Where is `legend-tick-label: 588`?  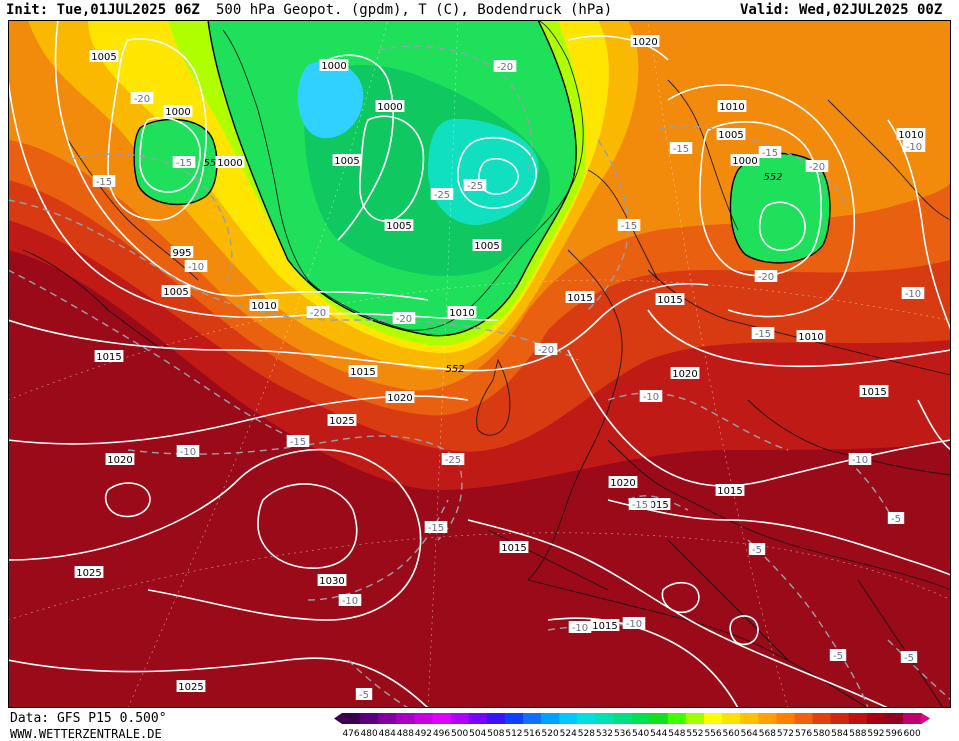 legend-tick-label: 588 is located at coordinates (857, 734).